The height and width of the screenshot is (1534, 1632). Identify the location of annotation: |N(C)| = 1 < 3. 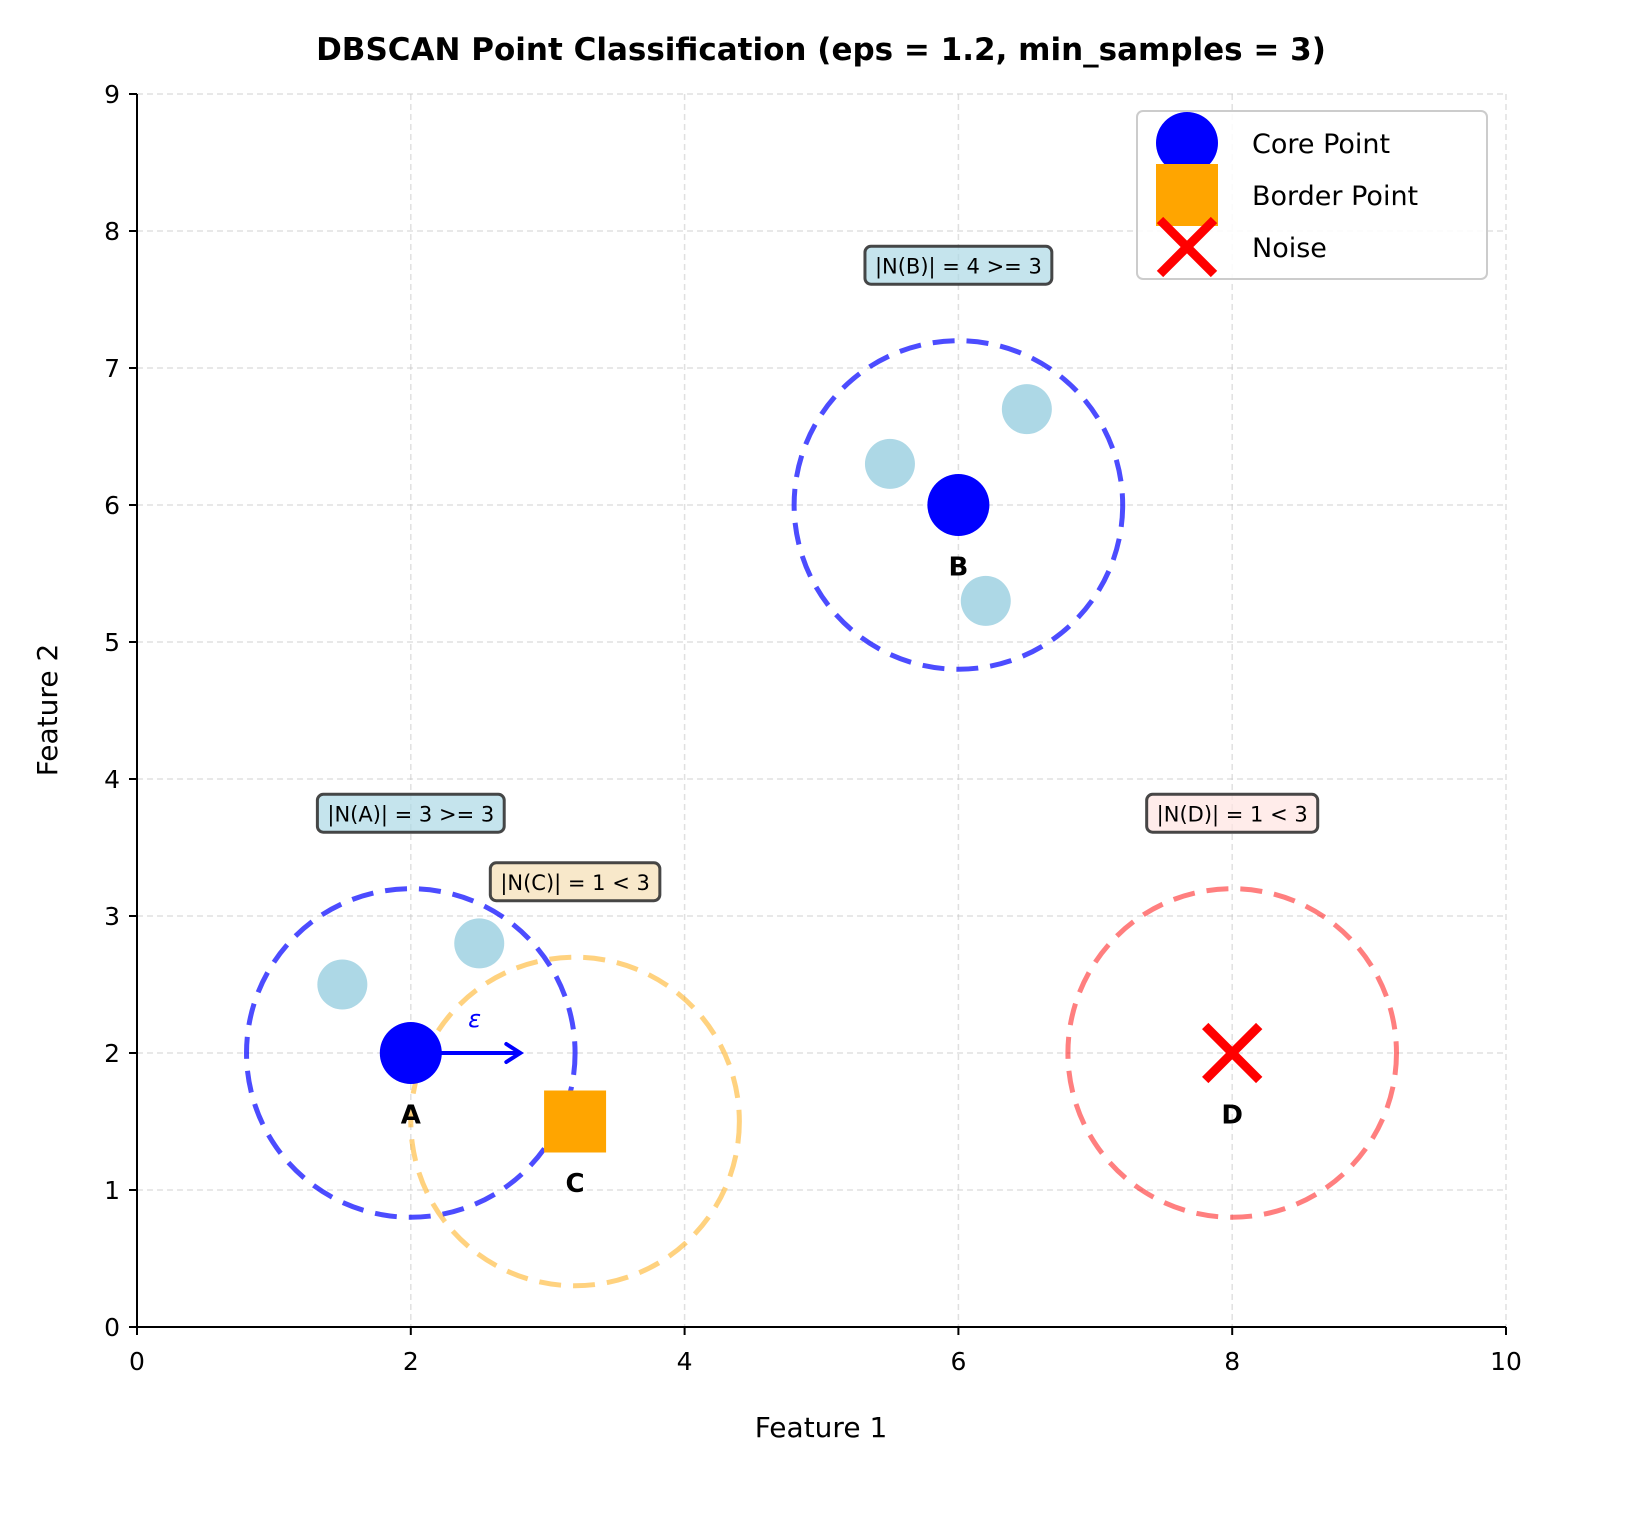
(575, 882).